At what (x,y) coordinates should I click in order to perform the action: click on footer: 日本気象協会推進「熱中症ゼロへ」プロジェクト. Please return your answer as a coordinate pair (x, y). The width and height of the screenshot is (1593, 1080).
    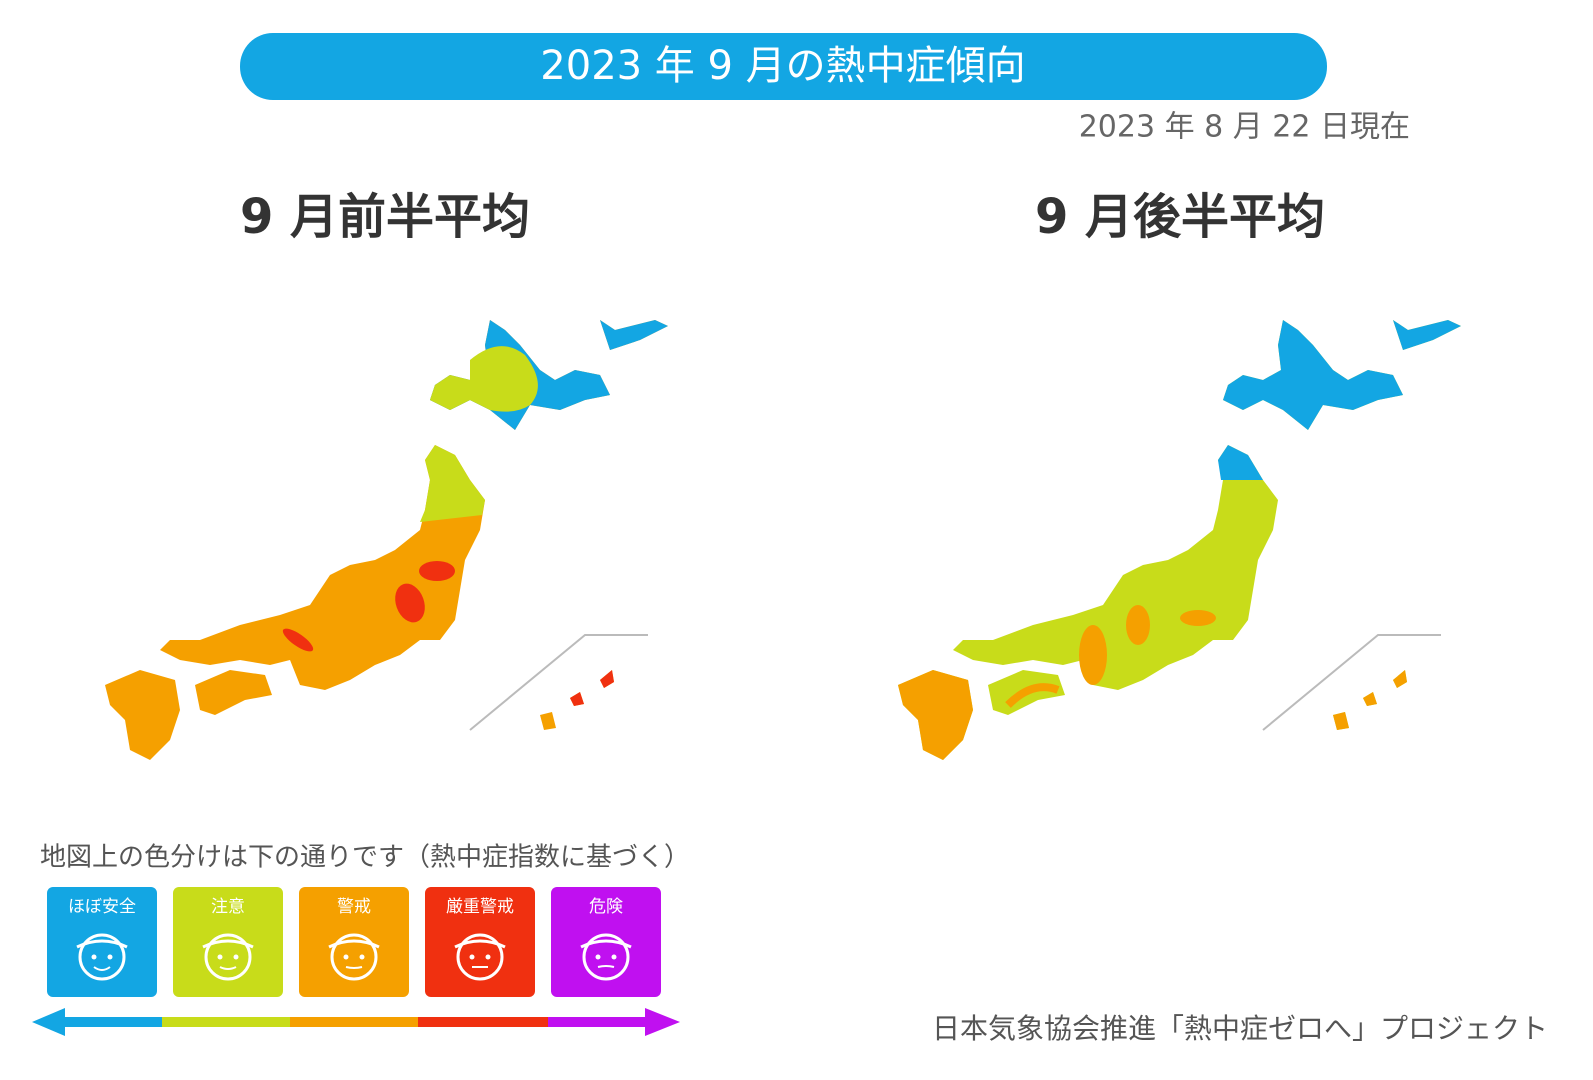
    Looking at the image, I should click on (1240, 1028).